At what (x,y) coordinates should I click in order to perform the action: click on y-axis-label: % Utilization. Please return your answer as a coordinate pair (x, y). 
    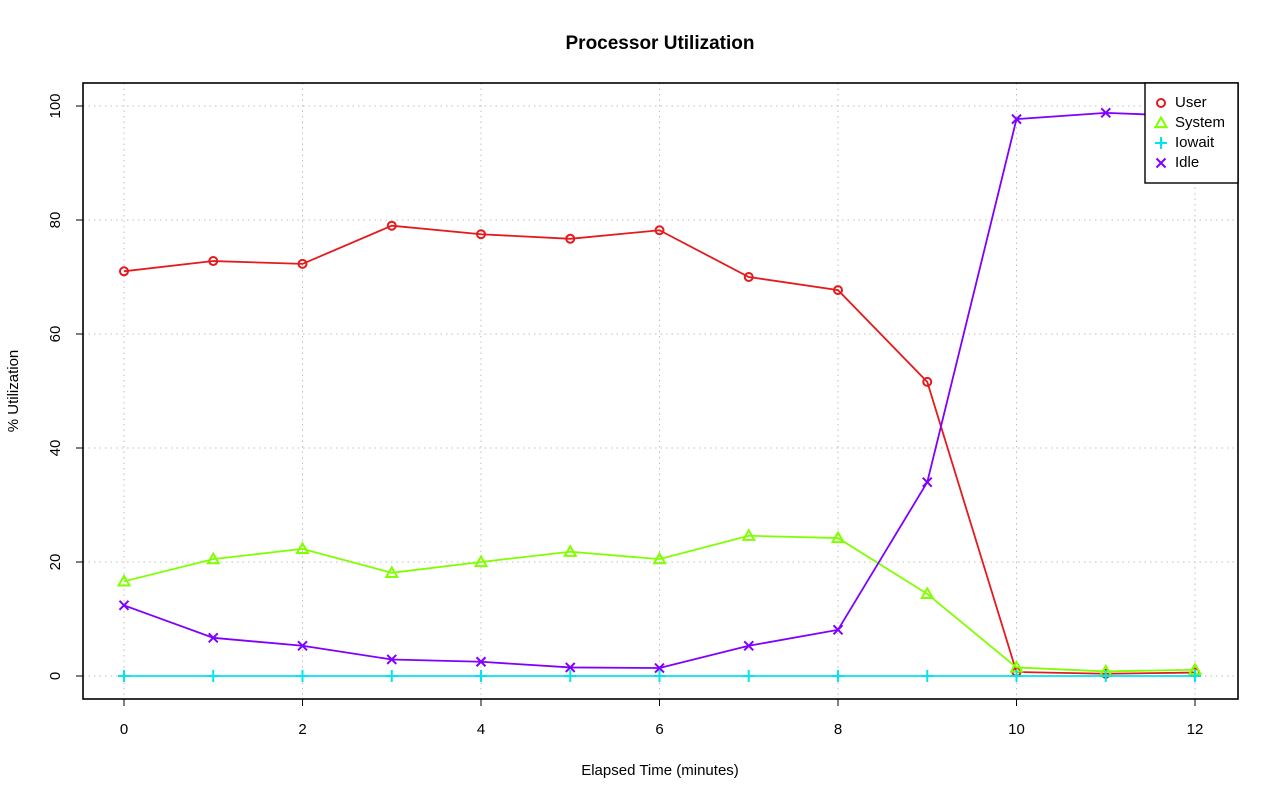
    Looking at the image, I should click on (13, 391).